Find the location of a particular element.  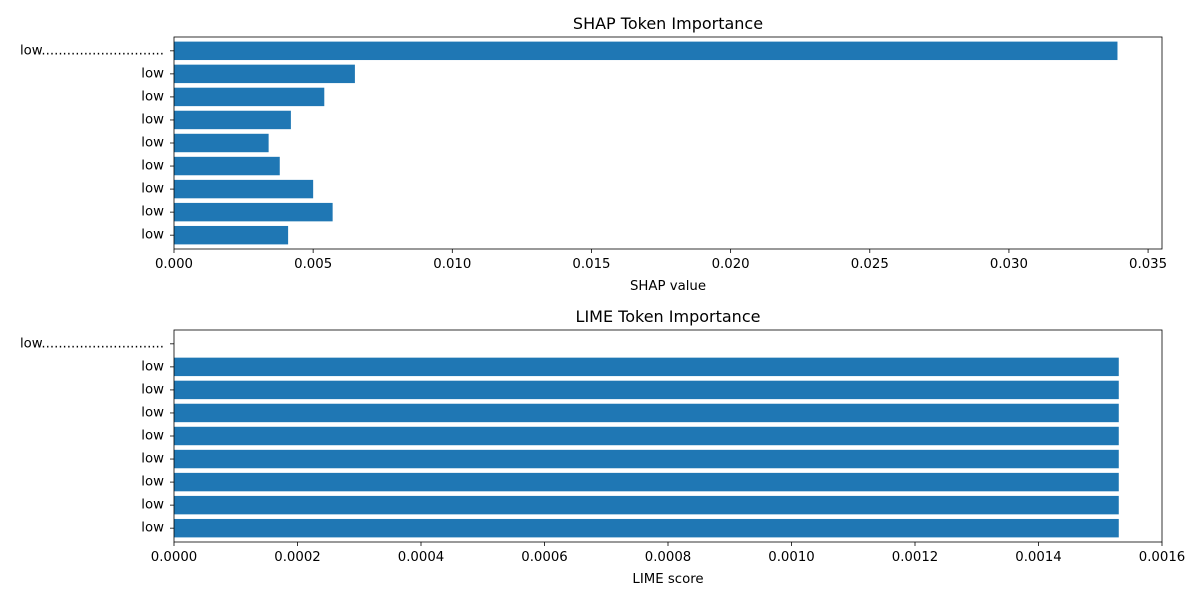

lime-chart-title: LIME Token Importance is located at coordinates (668, 316).